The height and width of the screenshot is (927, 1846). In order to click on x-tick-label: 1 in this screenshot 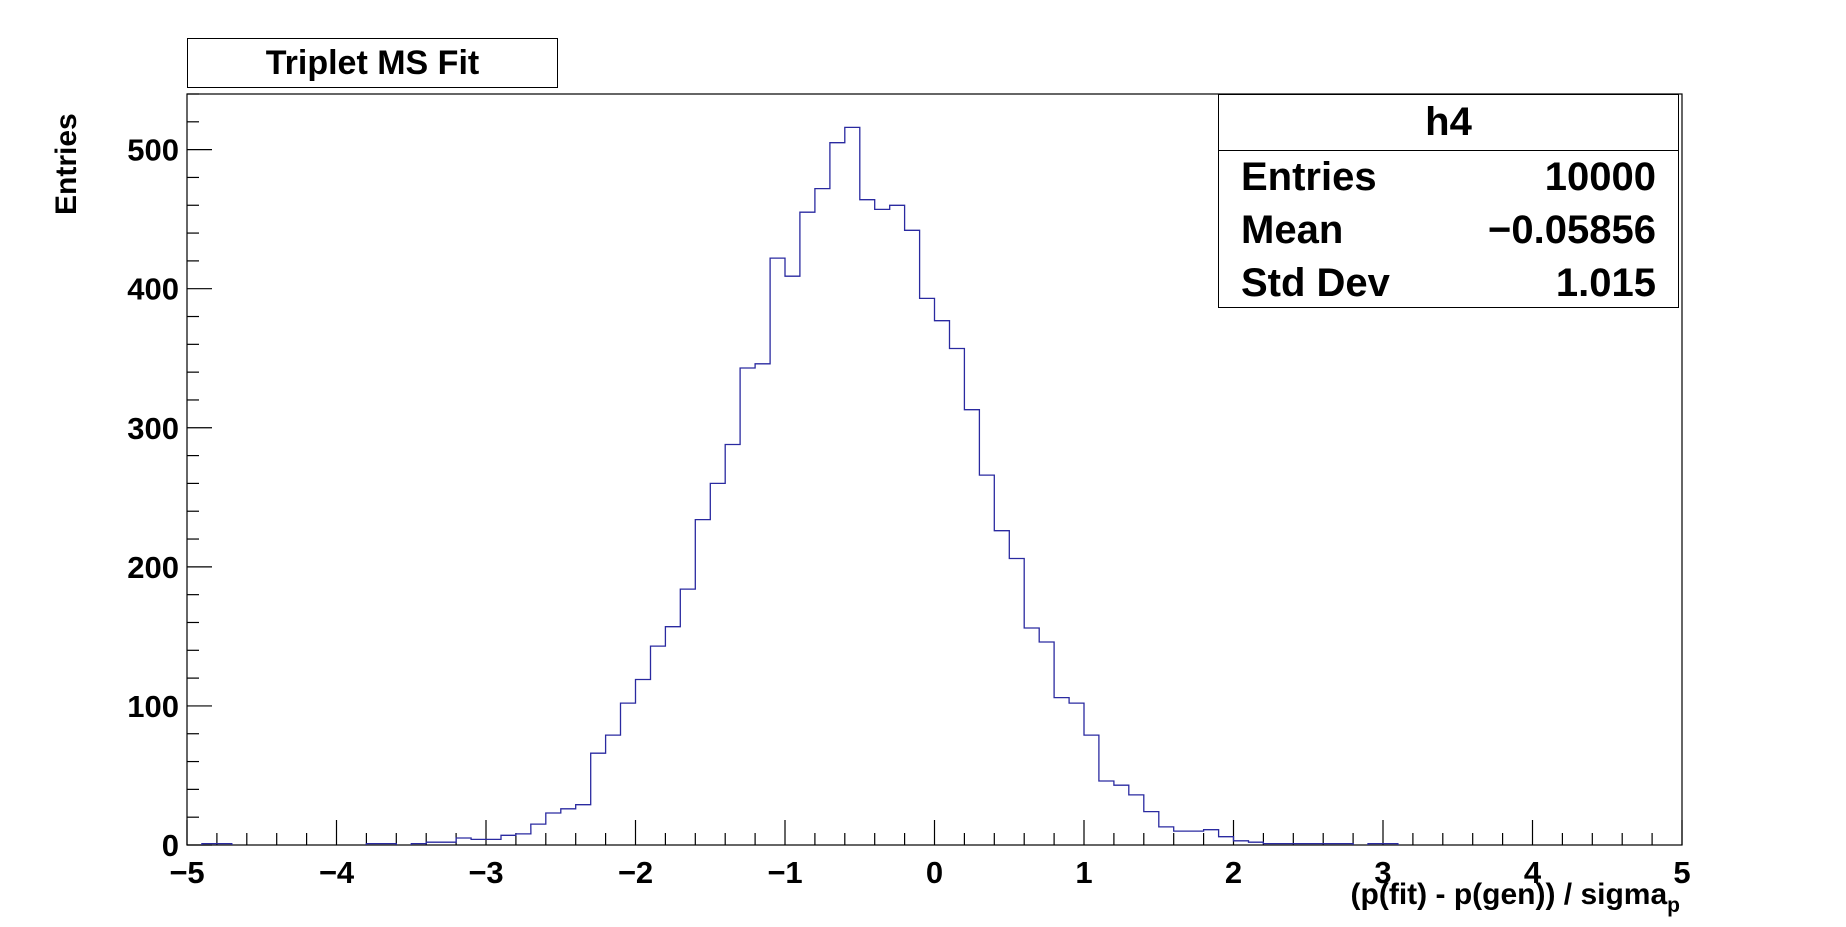, I will do `click(1083, 872)`.